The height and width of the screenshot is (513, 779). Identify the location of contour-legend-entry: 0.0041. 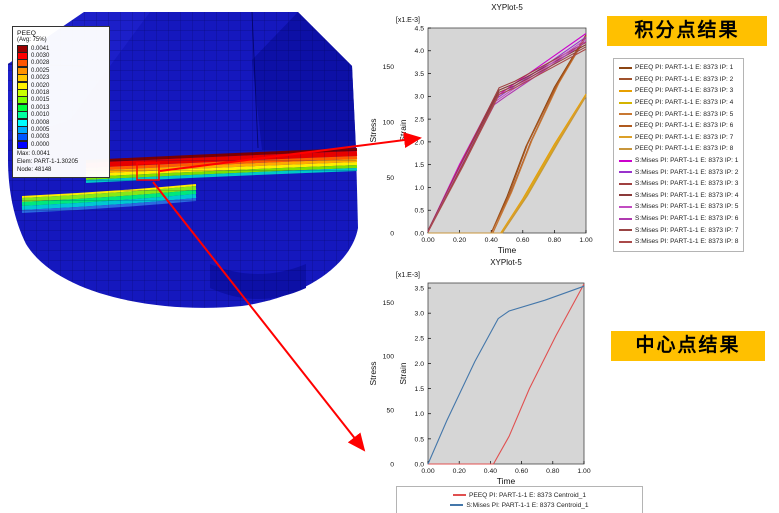
(61, 48).